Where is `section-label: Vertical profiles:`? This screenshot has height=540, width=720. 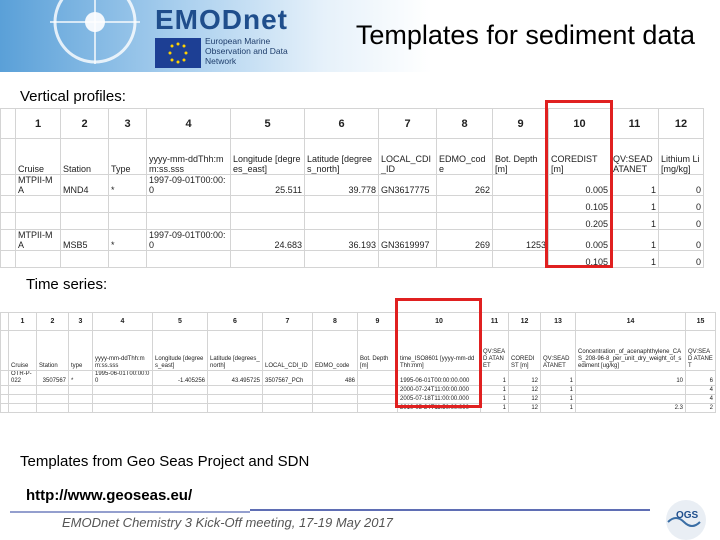 section-label: Vertical profiles: is located at coordinates (73, 96).